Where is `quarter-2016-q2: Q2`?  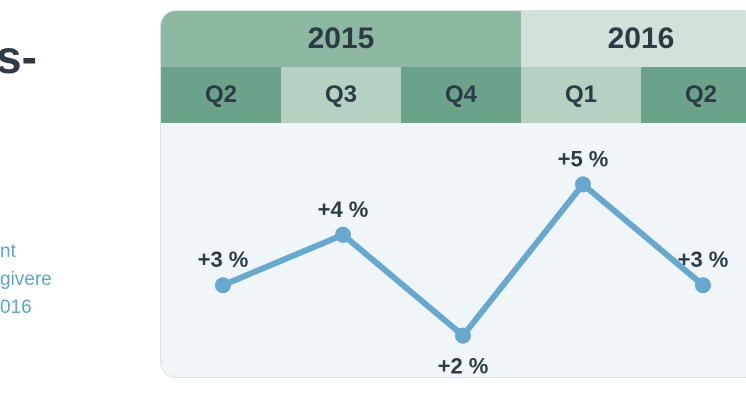 quarter-2016-q2: Q2 is located at coordinates (693, 95).